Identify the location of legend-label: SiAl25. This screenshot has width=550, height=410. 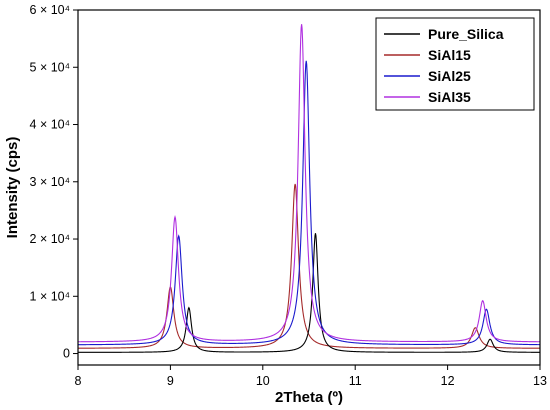
(449, 76).